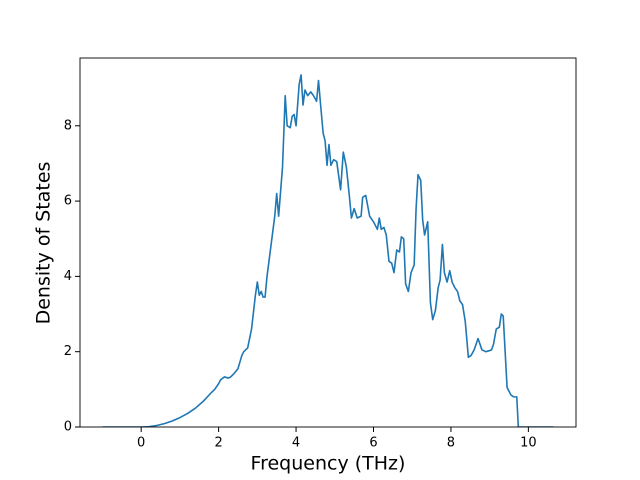 This screenshot has height=480, width=640. I want to click on y-tick-label: 0, so click(68, 427).